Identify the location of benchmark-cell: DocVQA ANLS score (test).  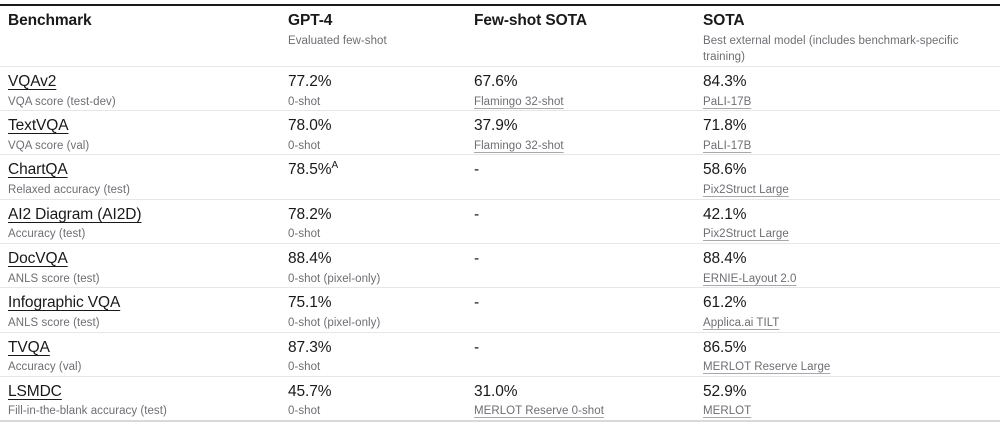
(148, 265).